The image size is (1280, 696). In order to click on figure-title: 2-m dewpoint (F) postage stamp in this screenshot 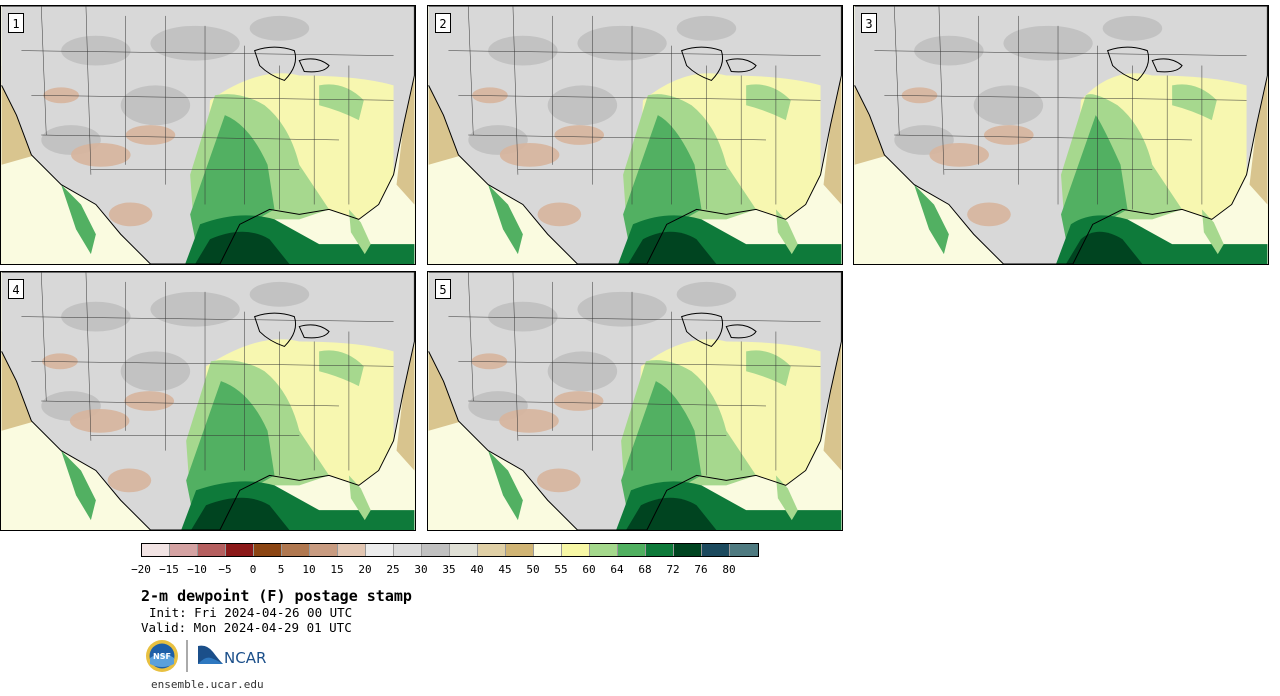, I will do `click(276, 596)`.